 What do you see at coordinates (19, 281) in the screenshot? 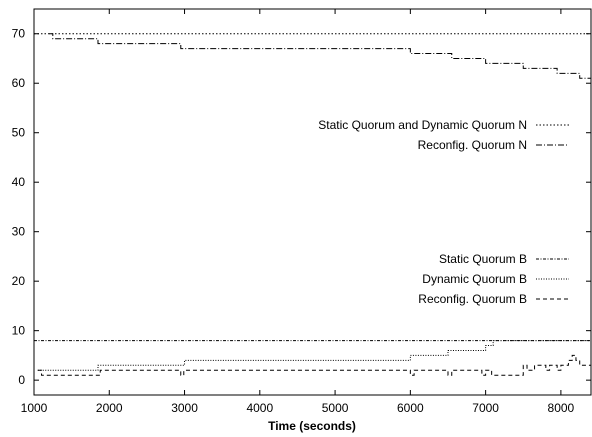
I see `y-tick-label: 20` at bounding box center [19, 281].